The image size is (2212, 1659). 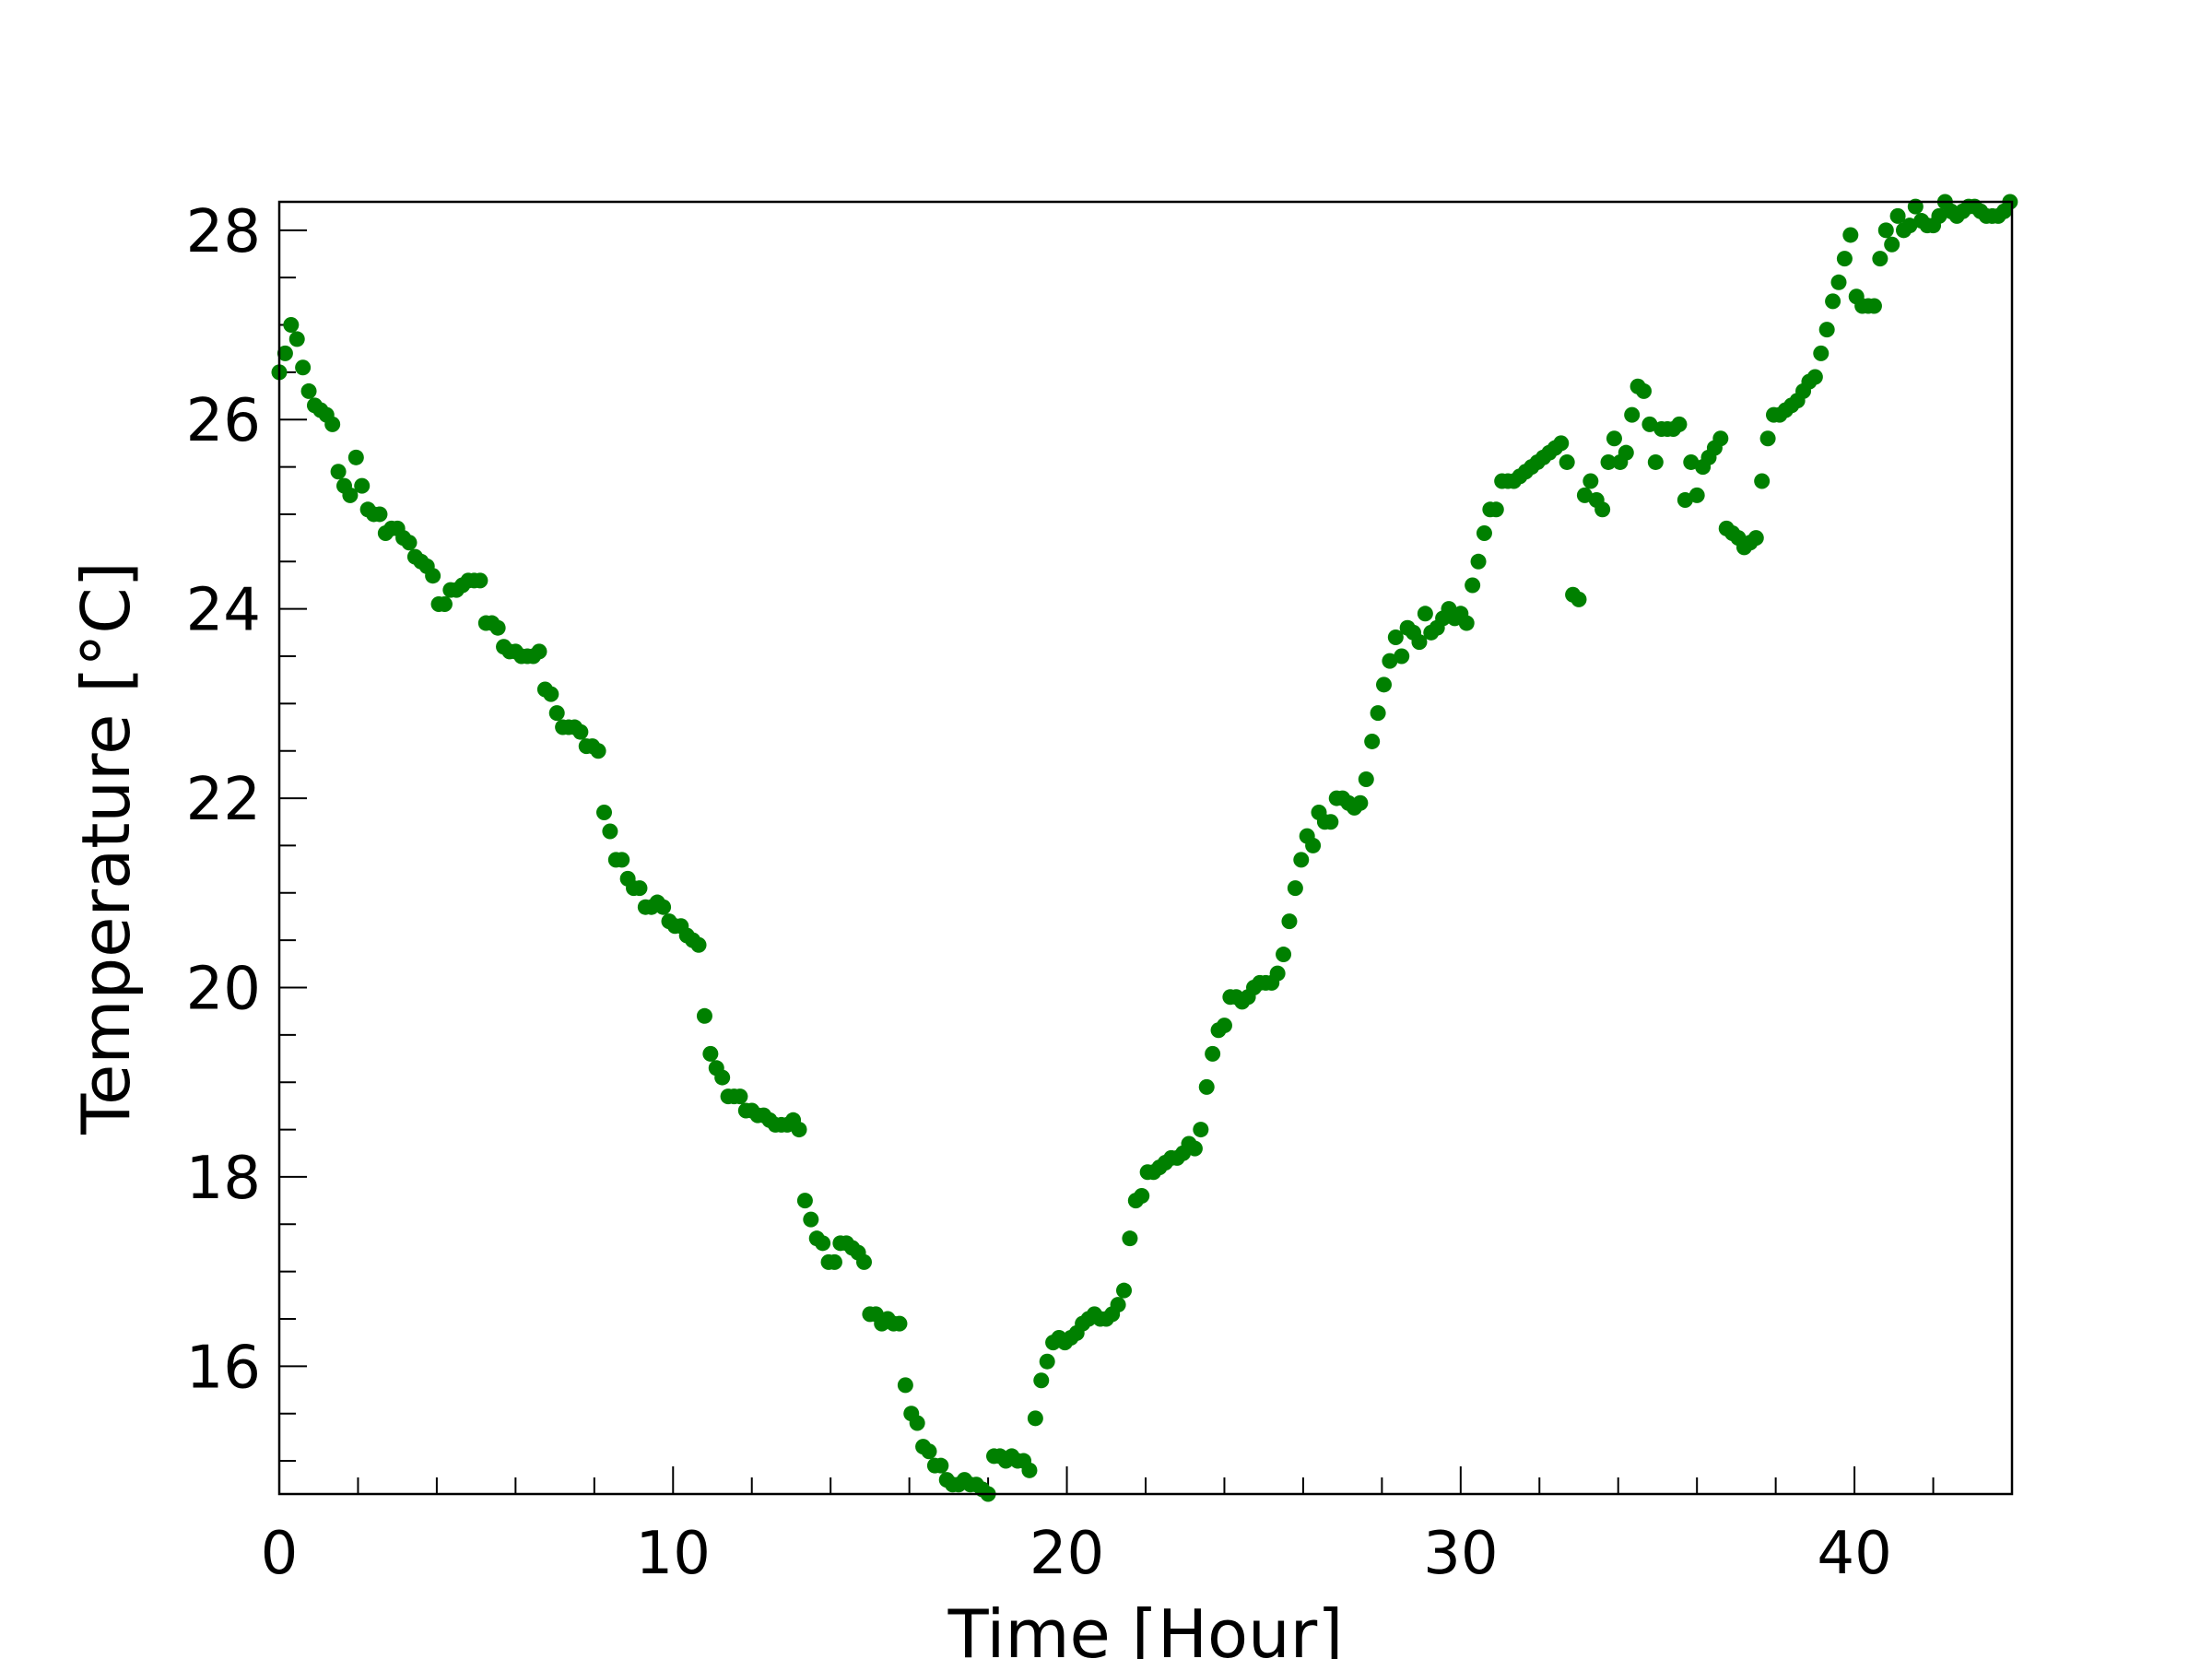 I want to click on y-tick-label: 18, so click(x=223, y=1179).